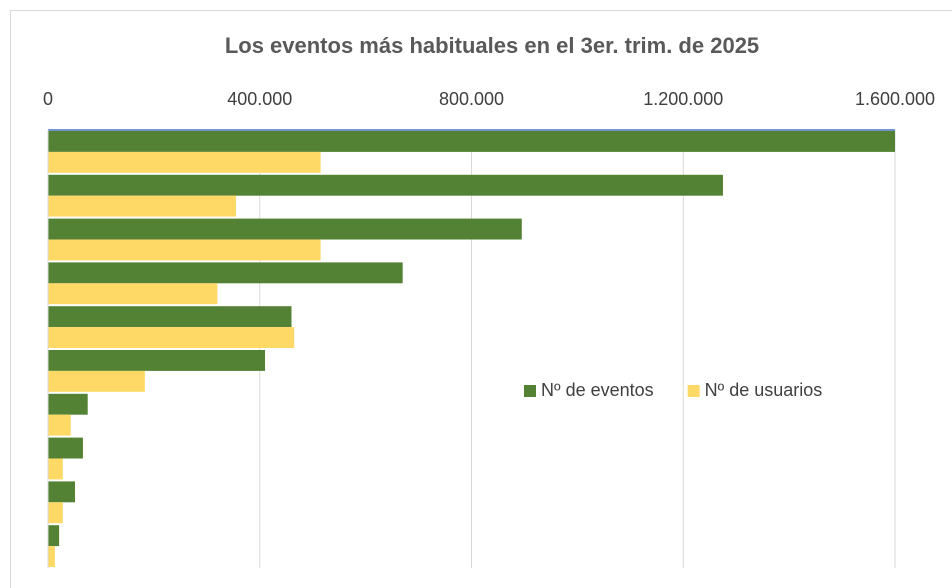 This screenshot has height=588, width=952. Describe the element at coordinates (683, 99) in the screenshot. I see `x-tick-label: 1.200.000` at that location.